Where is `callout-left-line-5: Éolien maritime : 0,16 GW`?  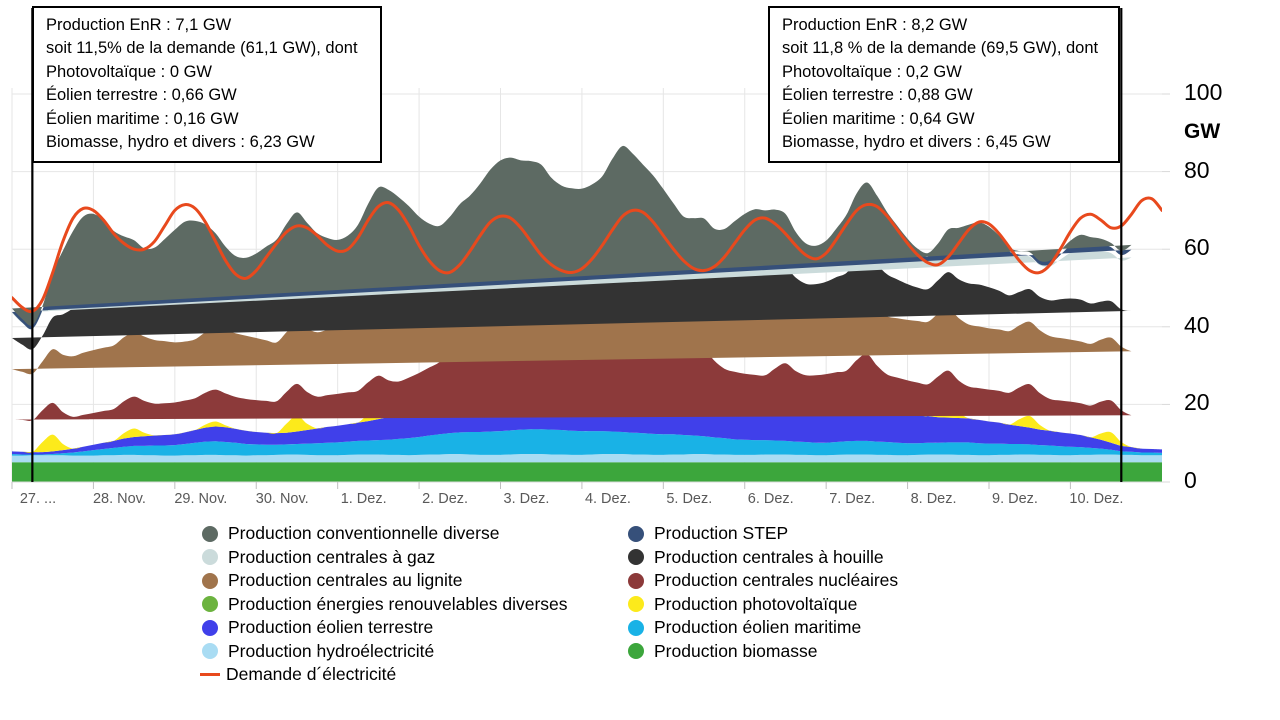
callout-left-line-5: Éolien maritime : 0,16 GW is located at coordinates (142, 118).